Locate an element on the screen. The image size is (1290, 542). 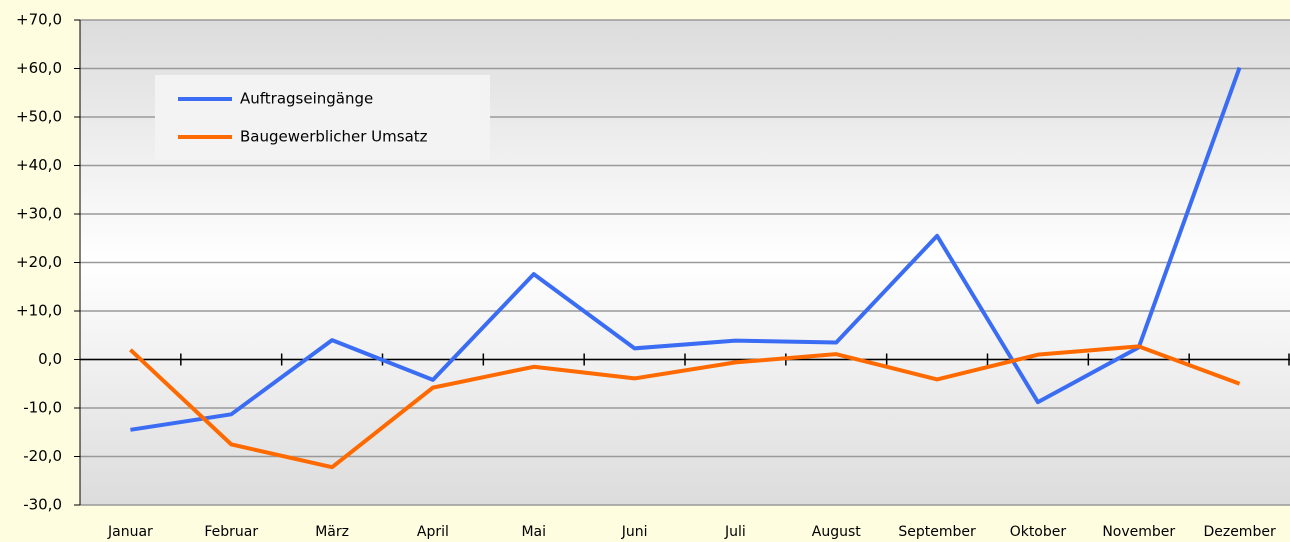
y-tick-label: +20,0 is located at coordinates (39, 262).